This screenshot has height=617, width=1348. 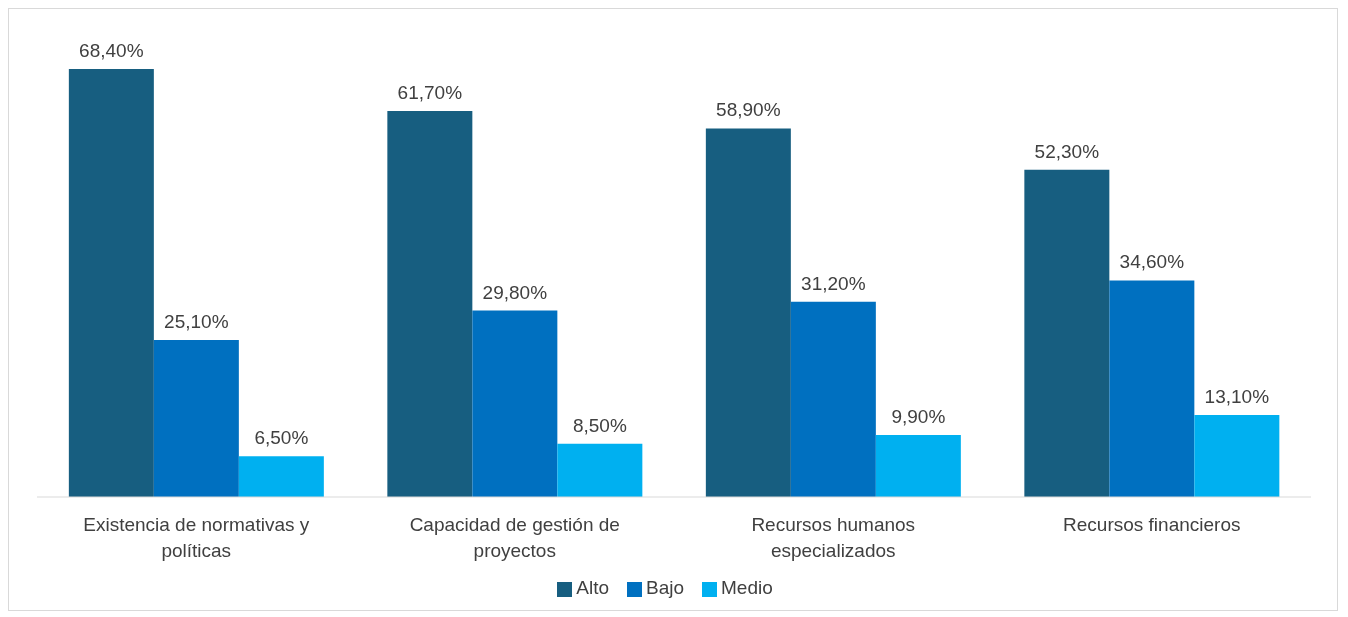 I want to click on data-label: 6,50%, so click(x=281, y=438).